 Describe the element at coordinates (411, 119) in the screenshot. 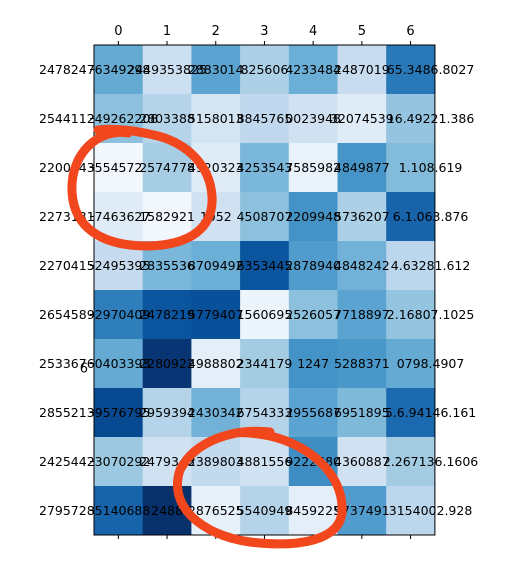

I see `heatmap-cell-r1-c6` at that location.